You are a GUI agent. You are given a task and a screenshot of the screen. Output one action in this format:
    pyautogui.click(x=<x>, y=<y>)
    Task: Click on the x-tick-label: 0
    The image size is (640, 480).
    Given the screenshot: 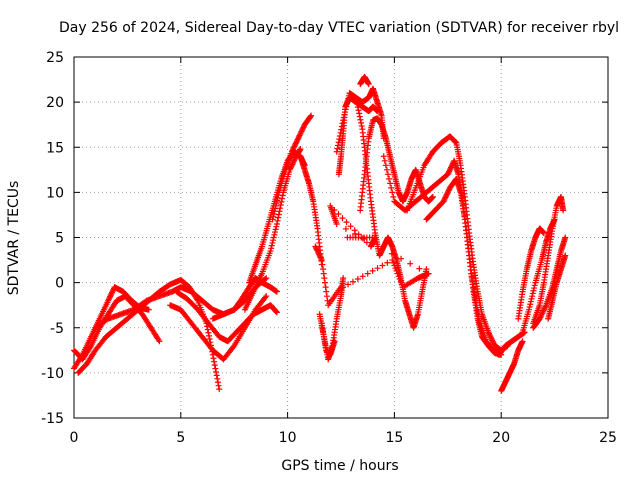 What is the action you would take?
    pyautogui.click(x=74, y=438)
    